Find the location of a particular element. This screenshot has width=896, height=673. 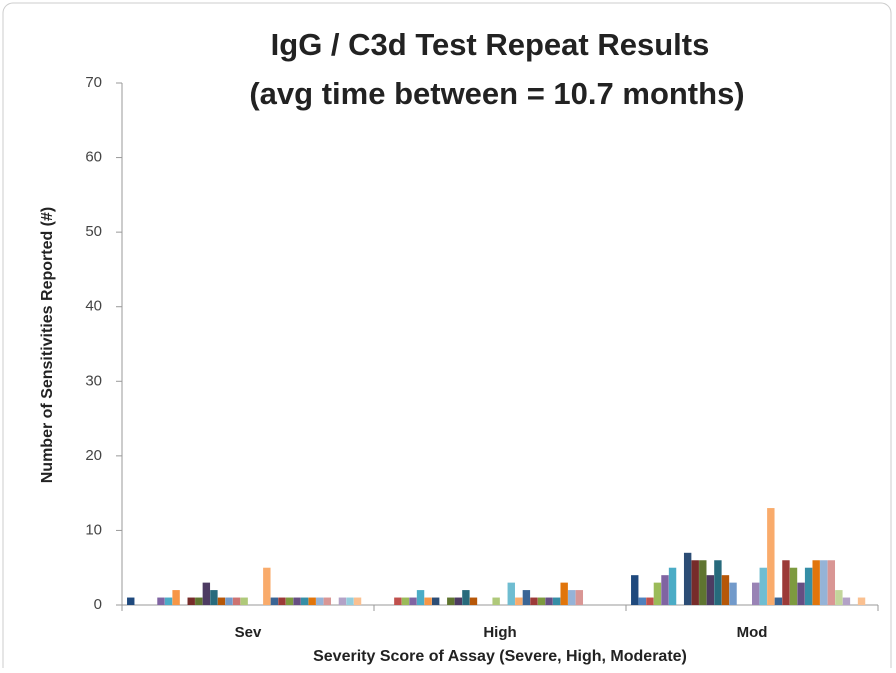

x-tick-label: High is located at coordinates (499, 632).